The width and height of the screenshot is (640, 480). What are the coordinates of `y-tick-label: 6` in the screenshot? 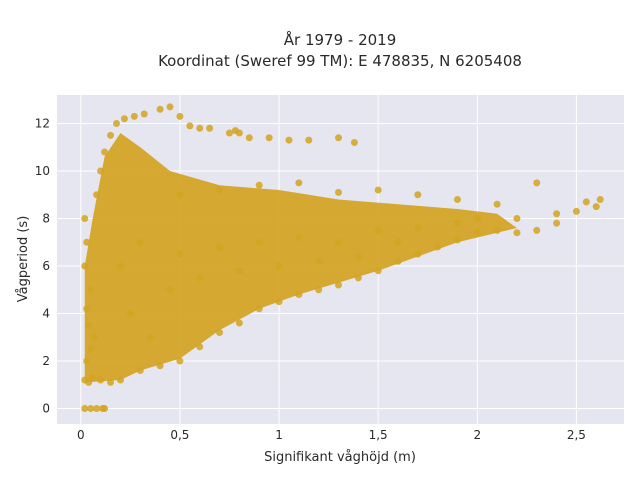 It's located at (46, 266).